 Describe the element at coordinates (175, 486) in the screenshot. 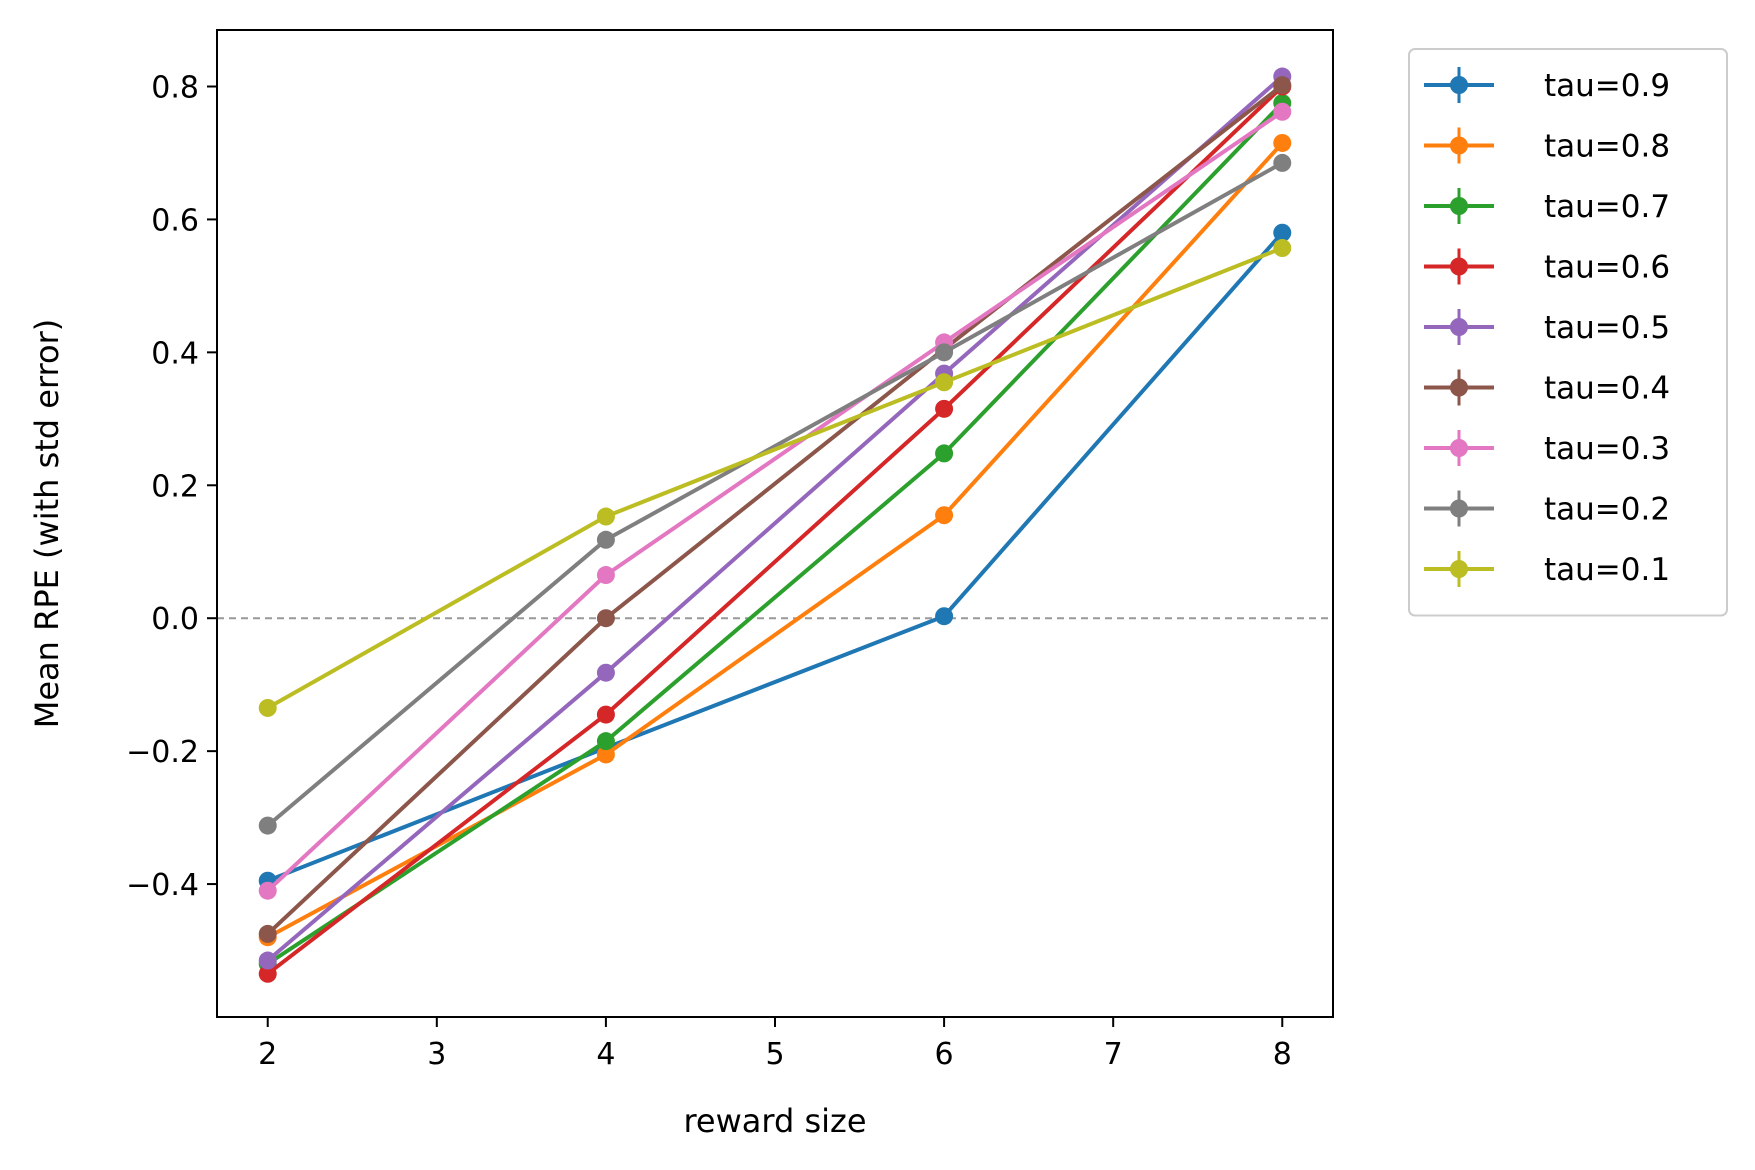

I see `y-tick-label-3: 0.2` at that location.